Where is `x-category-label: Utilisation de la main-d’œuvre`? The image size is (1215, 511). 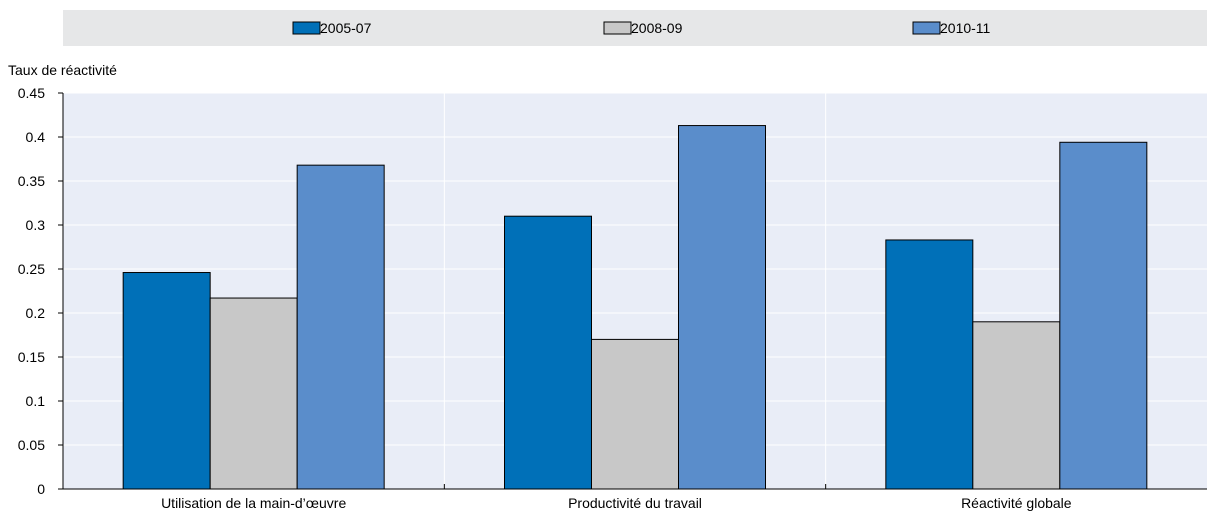
x-category-label: Utilisation de la main-d’œuvre is located at coordinates (253, 503).